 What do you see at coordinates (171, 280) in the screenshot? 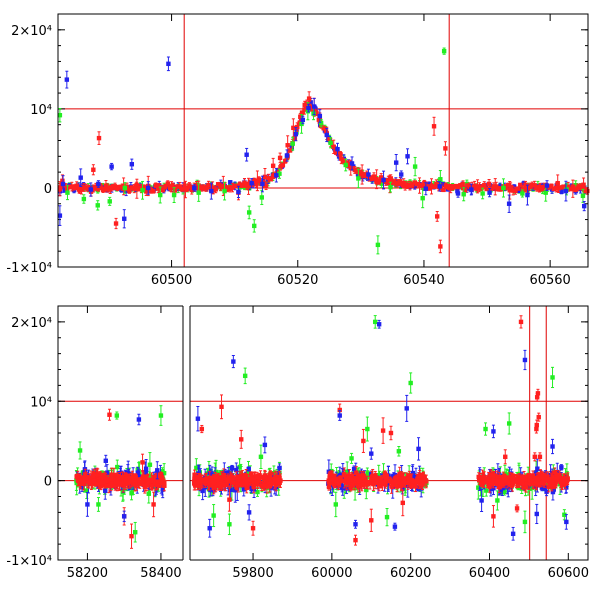
I see `x-tick-label: 60500` at bounding box center [171, 280].